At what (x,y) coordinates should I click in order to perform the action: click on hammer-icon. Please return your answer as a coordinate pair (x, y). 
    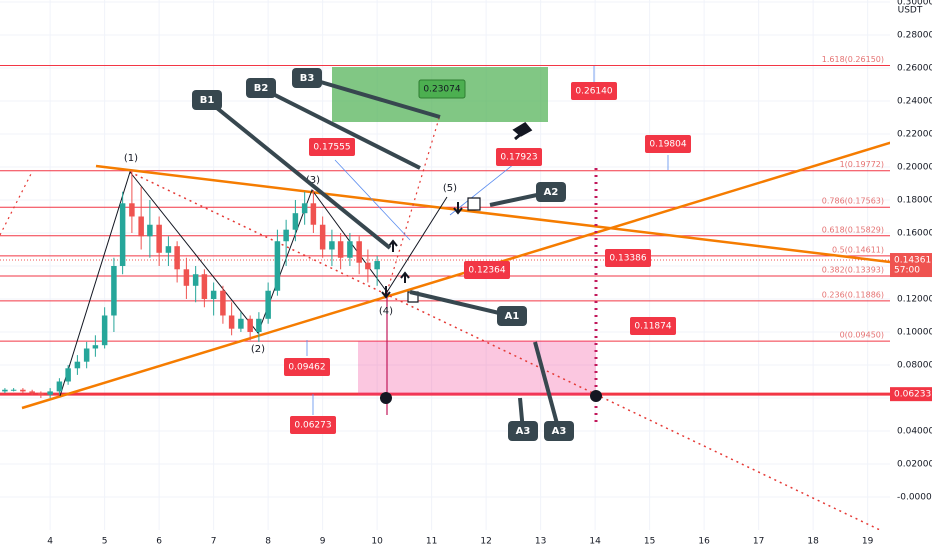
    Looking at the image, I should click on (522, 131).